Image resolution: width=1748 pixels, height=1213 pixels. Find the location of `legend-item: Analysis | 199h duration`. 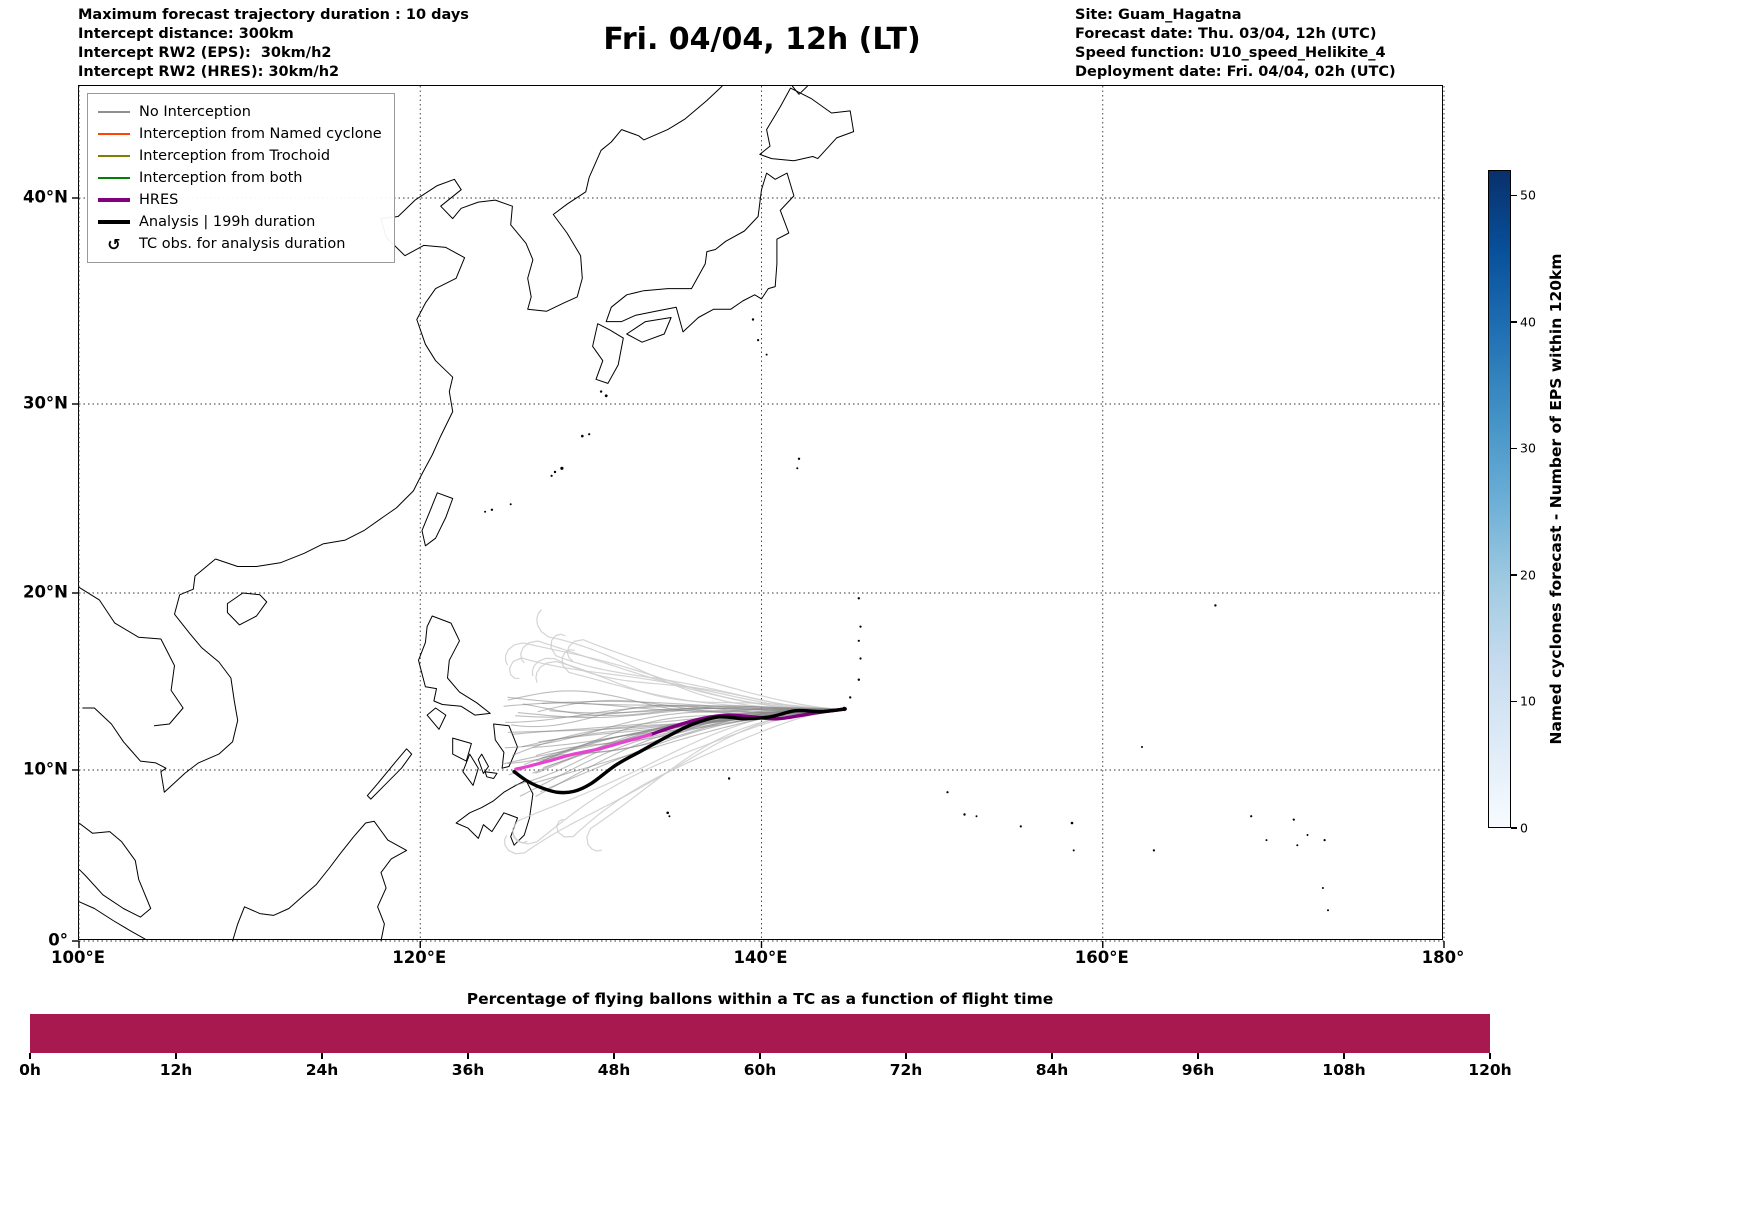

legend-item: Analysis | 199h duration is located at coordinates (240, 222).